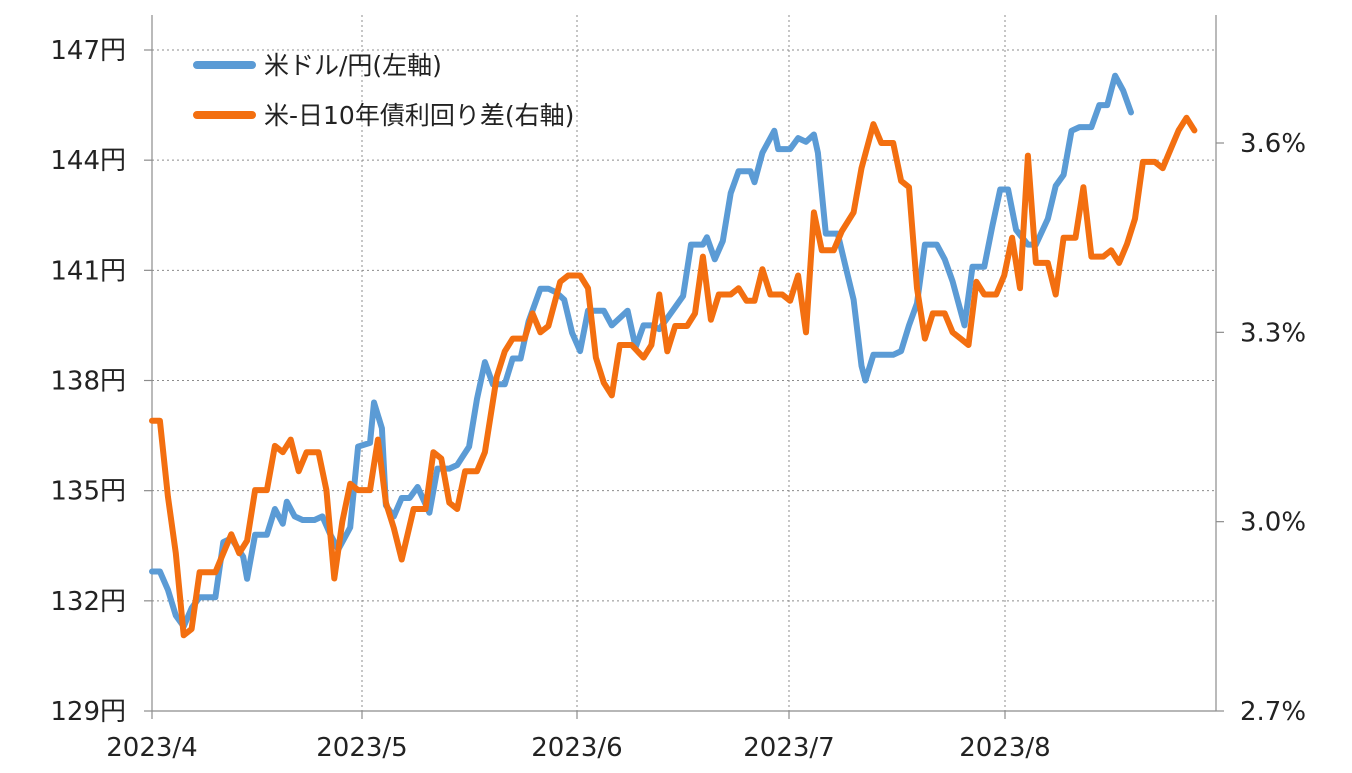 The width and height of the screenshot is (1352, 773). What do you see at coordinates (1273, 523) in the screenshot?
I see `right-tick-label: 3.0%` at bounding box center [1273, 523].